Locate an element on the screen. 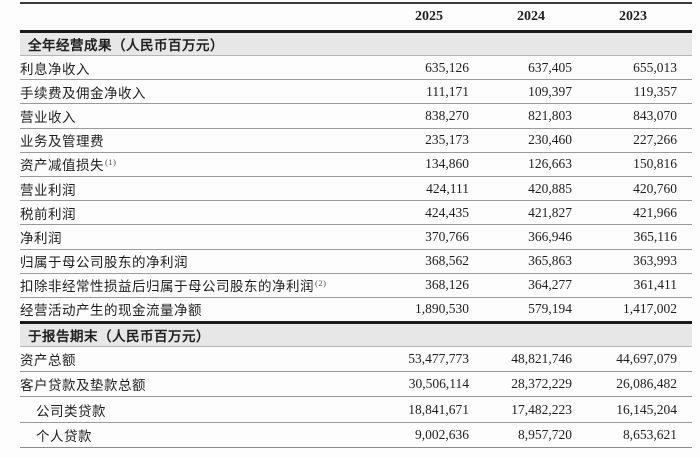  row-value: 637,405 is located at coordinates (523, 68).